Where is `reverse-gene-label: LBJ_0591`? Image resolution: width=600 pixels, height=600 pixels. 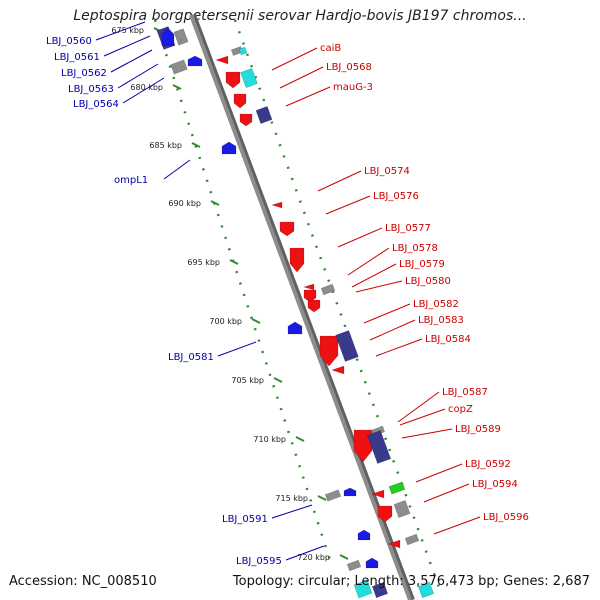
reverse-gene-label: LBJ_0591 is located at coordinates (245, 519).